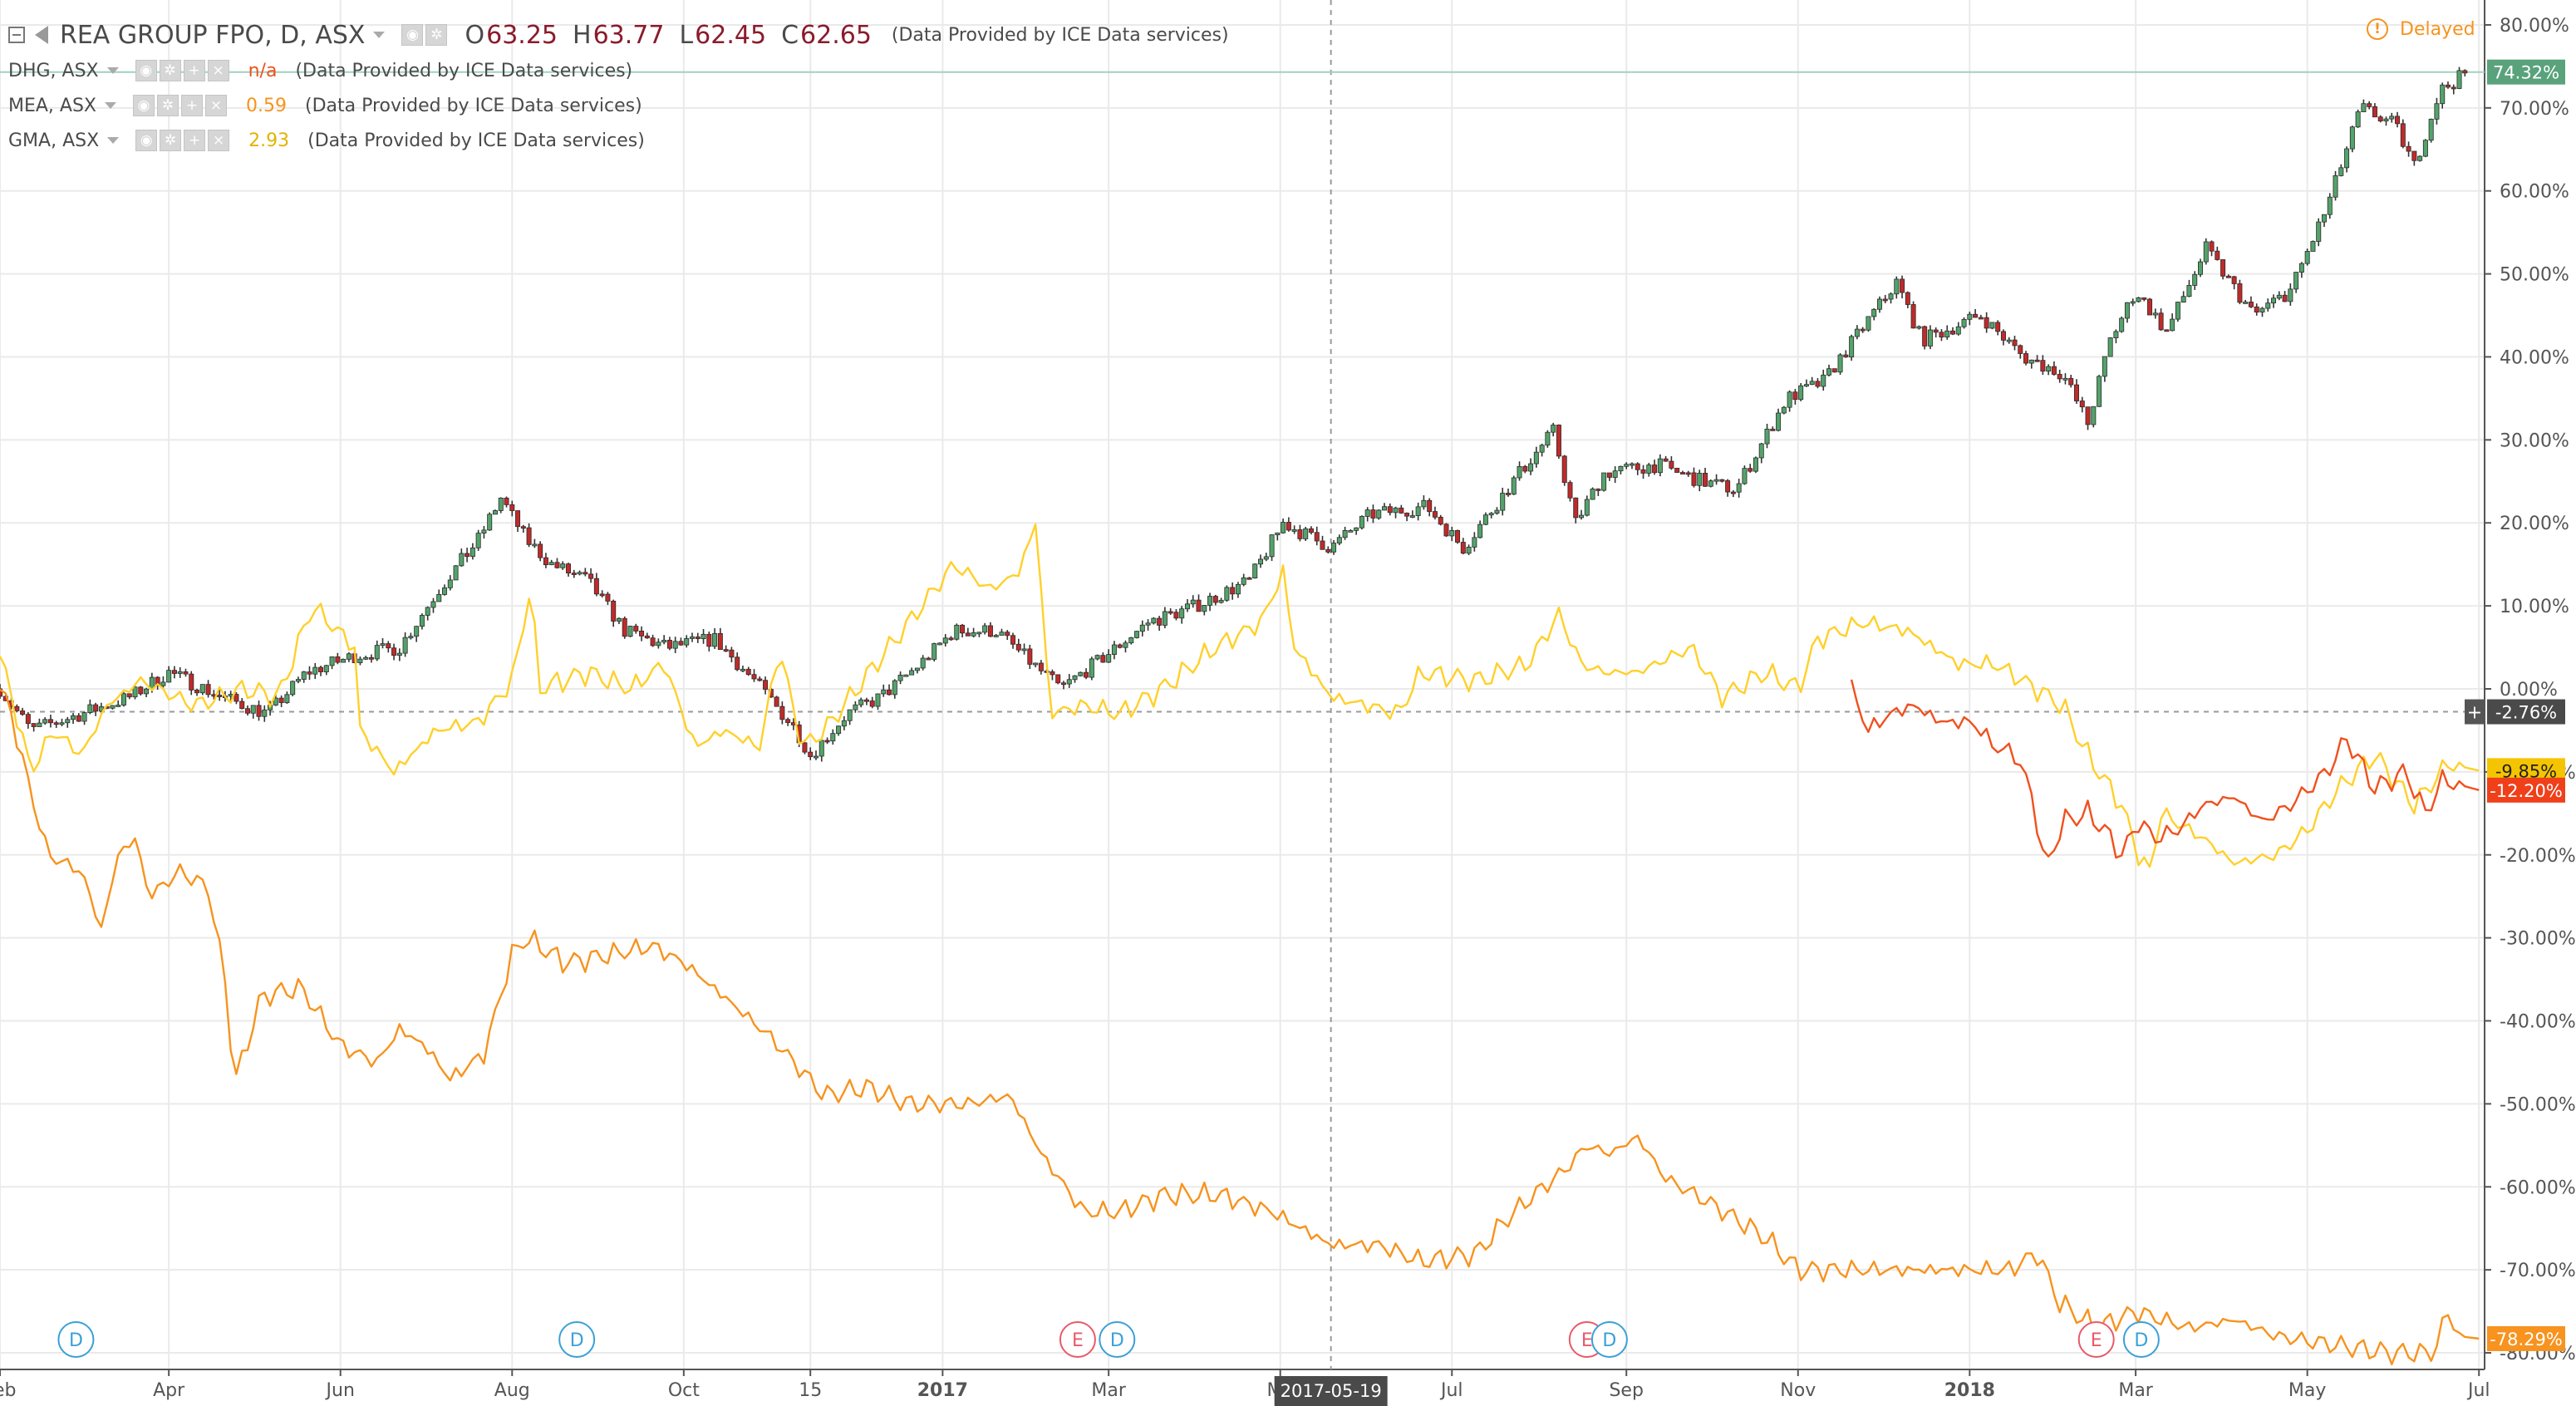  I want to click on x-tick-label: Feb, so click(8, 1390).